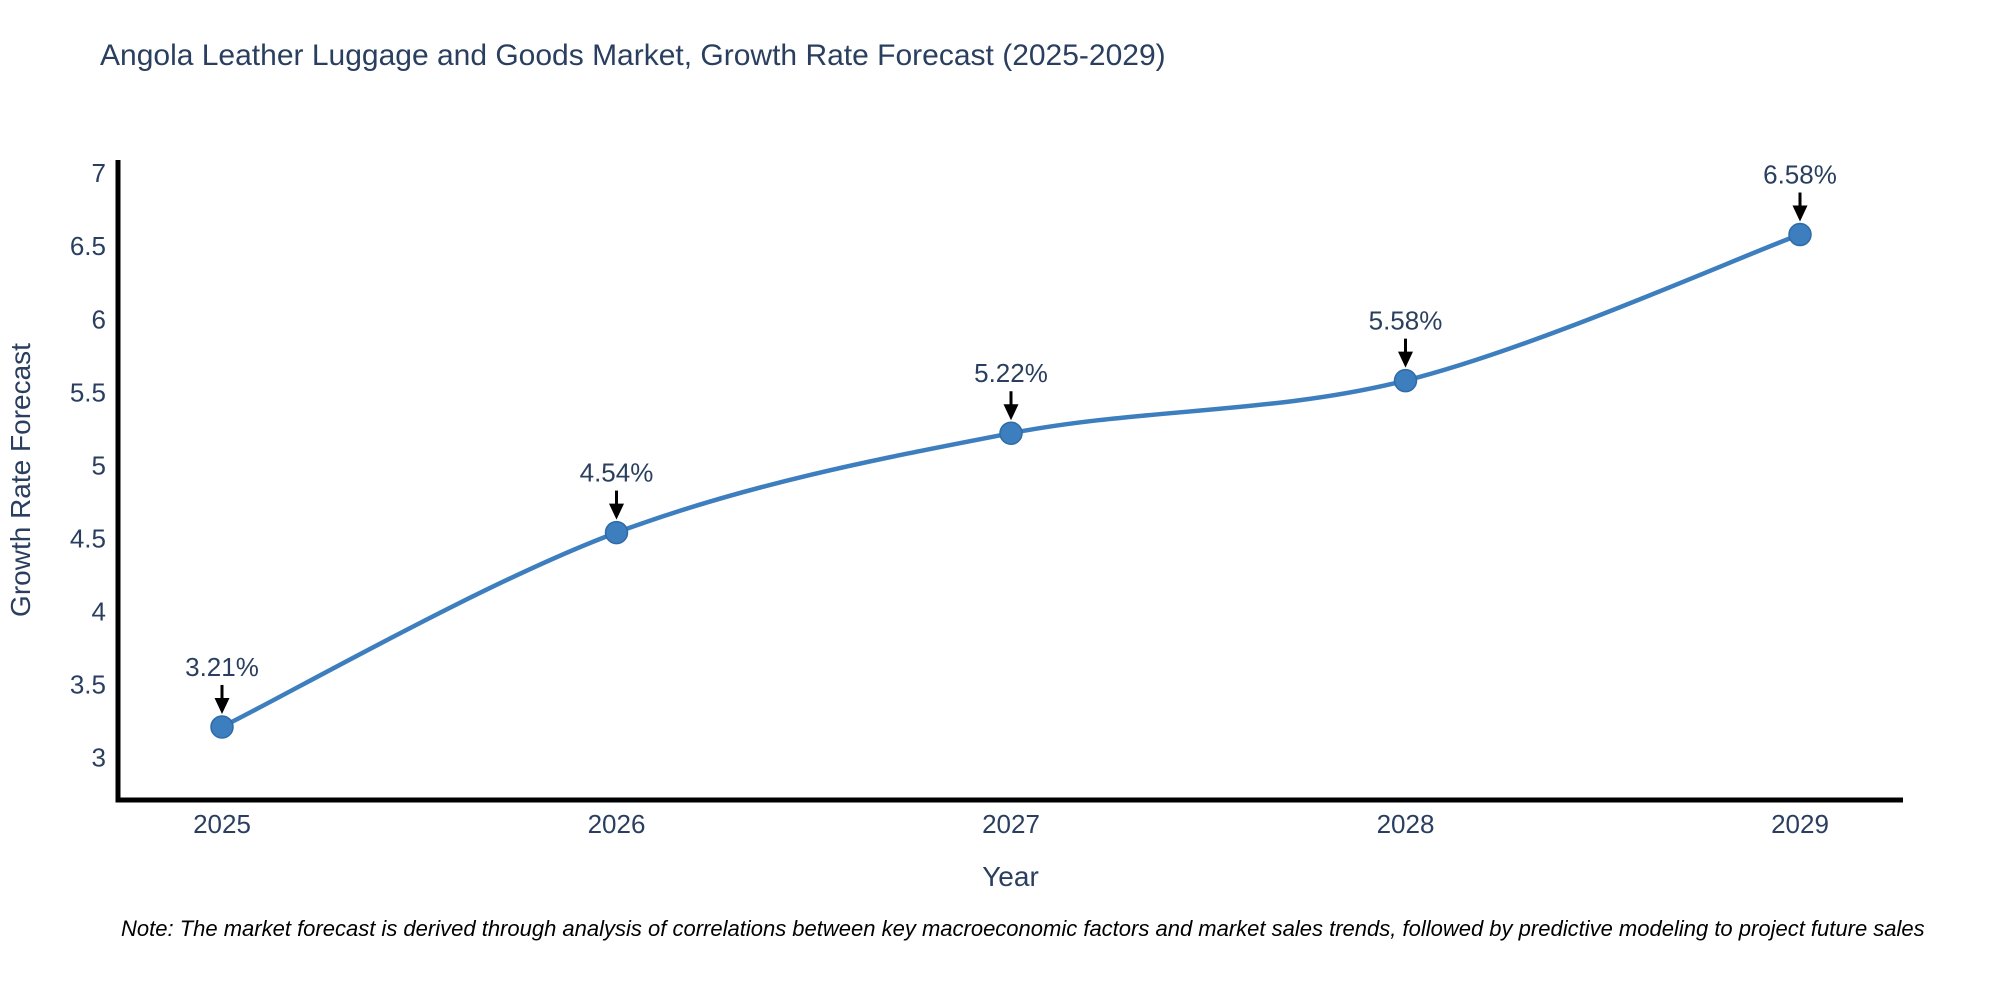  I want to click on y-axis-tick-label: 4.5, so click(88, 538).